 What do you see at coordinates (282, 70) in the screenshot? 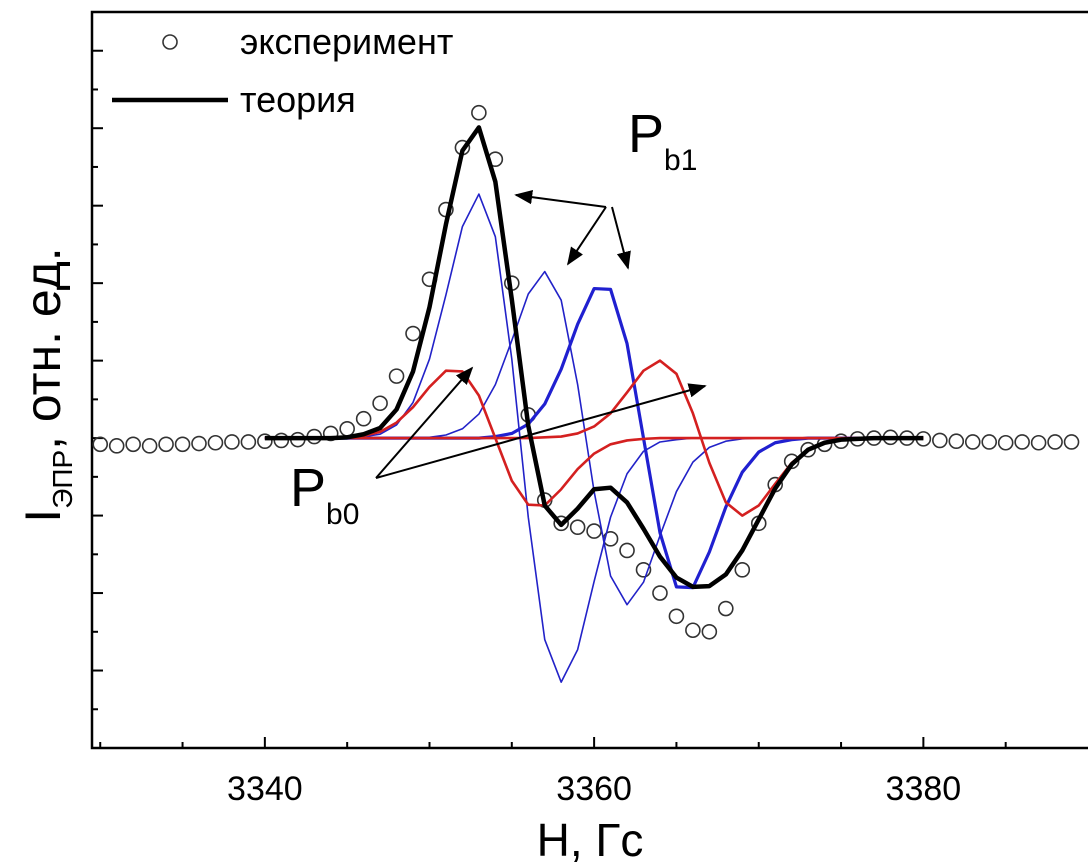
I see `legend: эксперимент теория` at bounding box center [282, 70].